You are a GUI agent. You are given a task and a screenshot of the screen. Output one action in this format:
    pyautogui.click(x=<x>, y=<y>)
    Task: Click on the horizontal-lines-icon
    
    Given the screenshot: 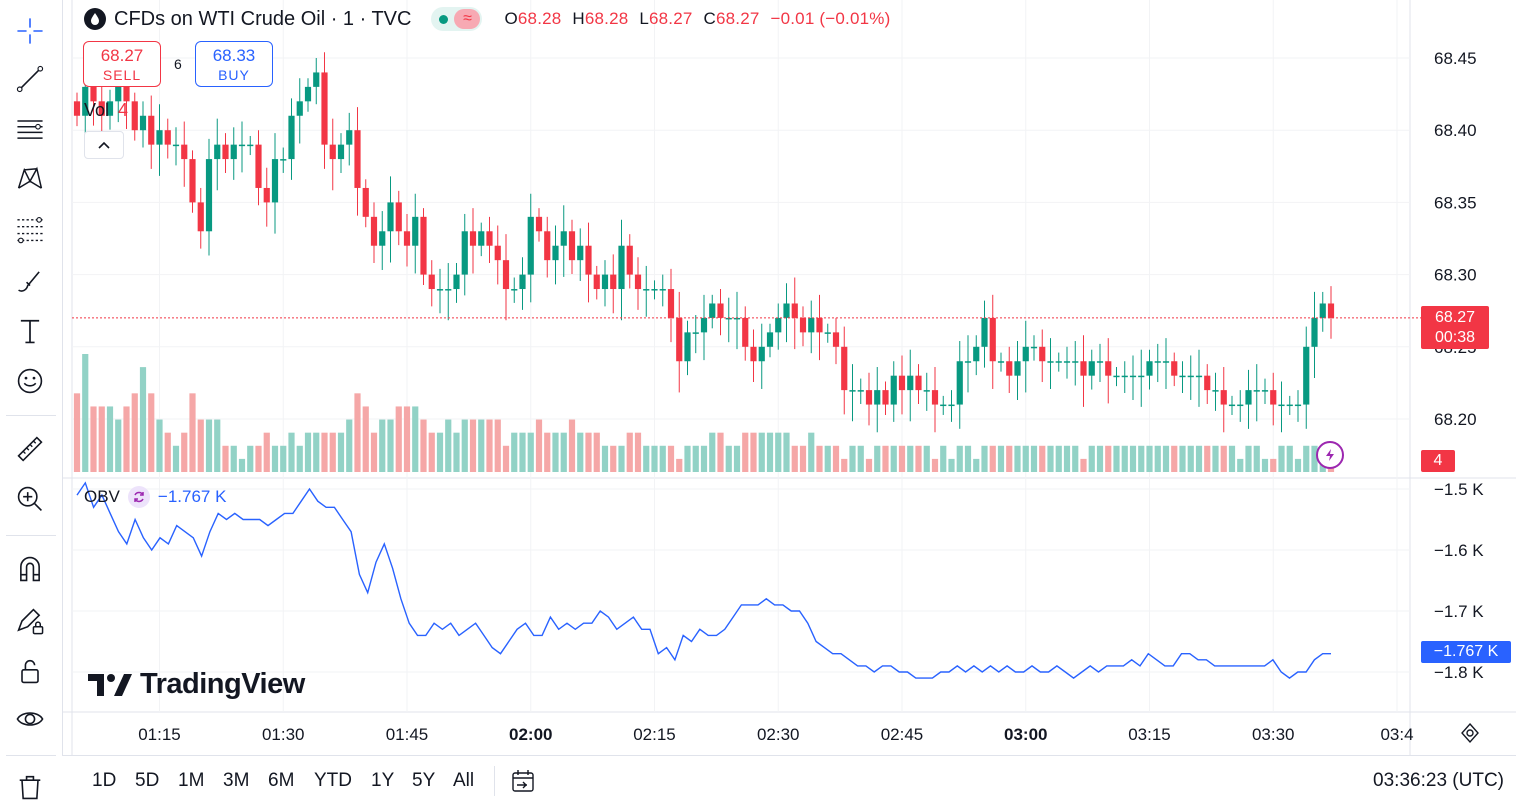 What is the action you would take?
    pyautogui.click(x=30, y=129)
    